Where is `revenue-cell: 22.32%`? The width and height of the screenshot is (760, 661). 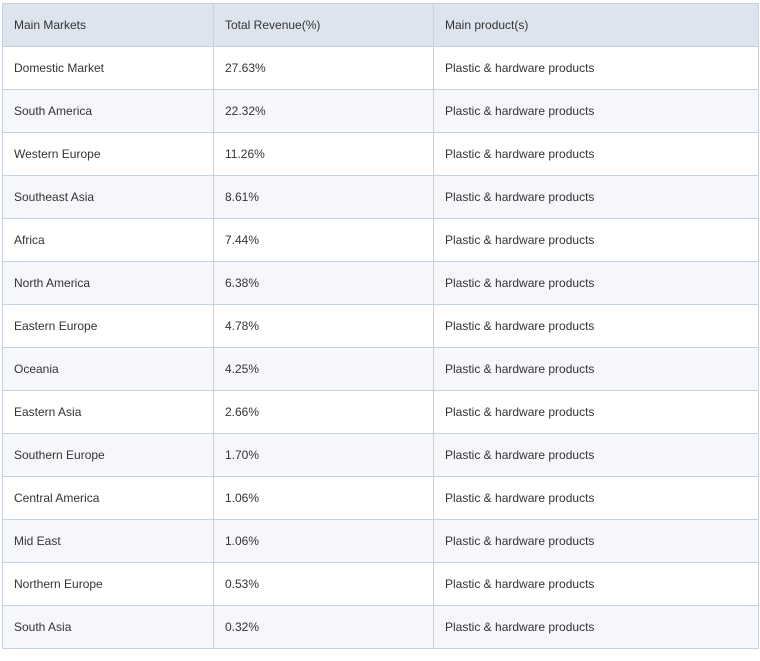 revenue-cell: 22.32% is located at coordinates (323, 111).